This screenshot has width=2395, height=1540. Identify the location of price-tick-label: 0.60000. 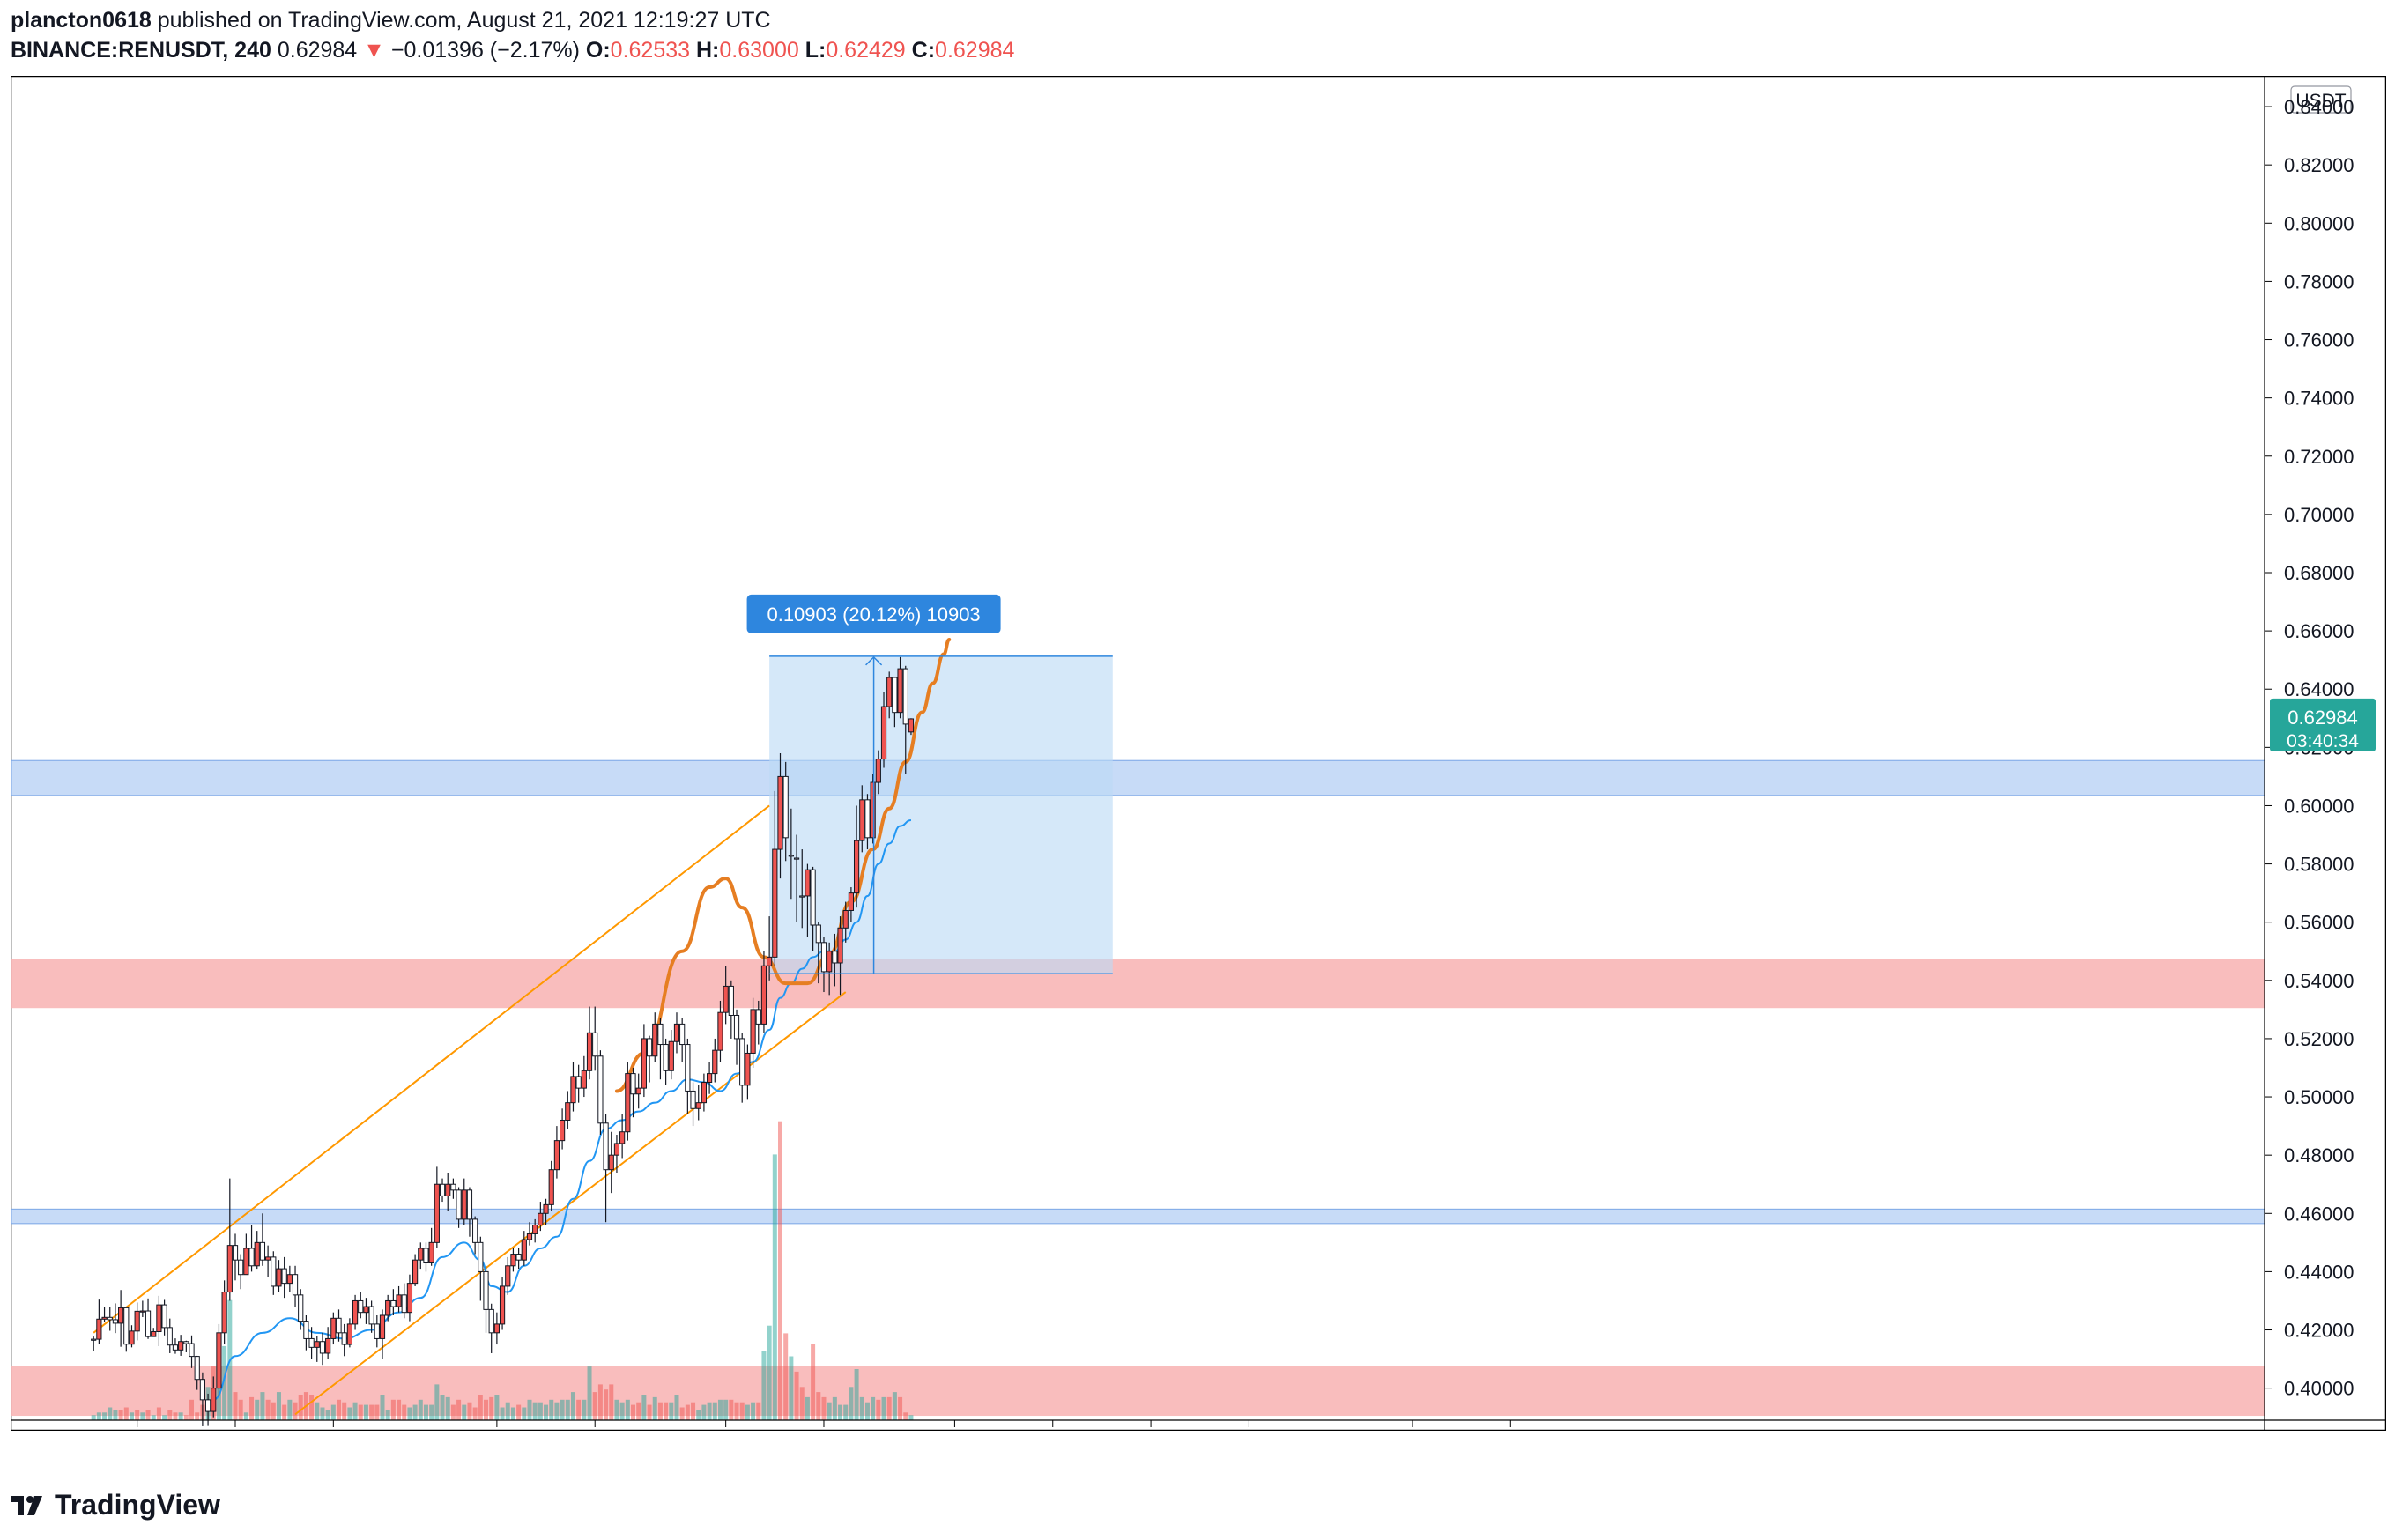
(2319, 806).